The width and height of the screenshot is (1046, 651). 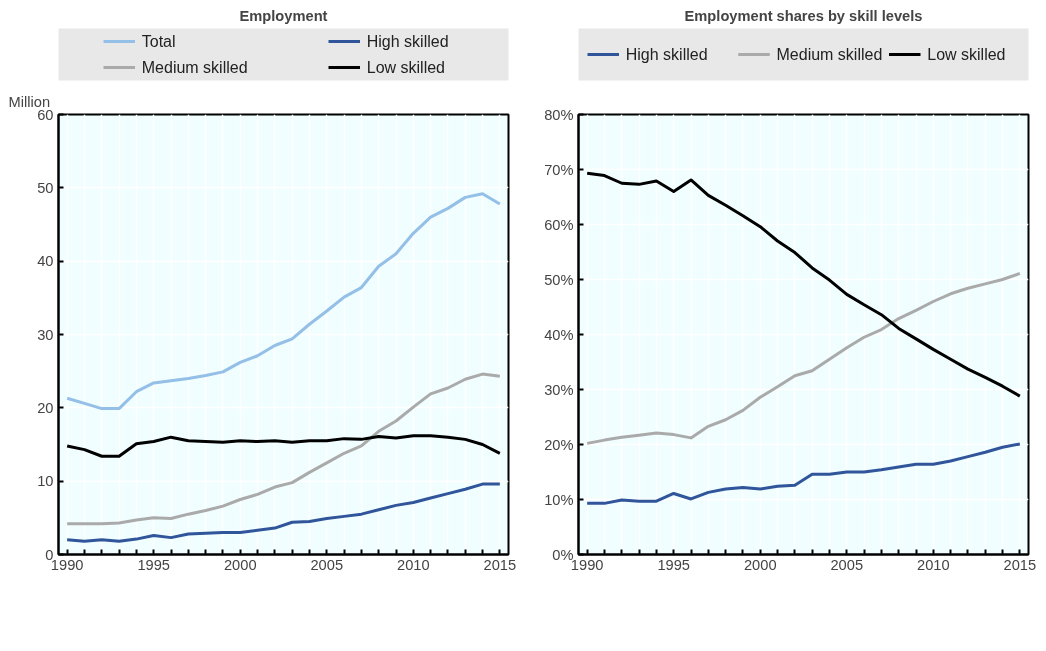 What do you see at coordinates (283, 15) in the screenshot?
I see `chart-title: Employment` at bounding box center [283, 15].